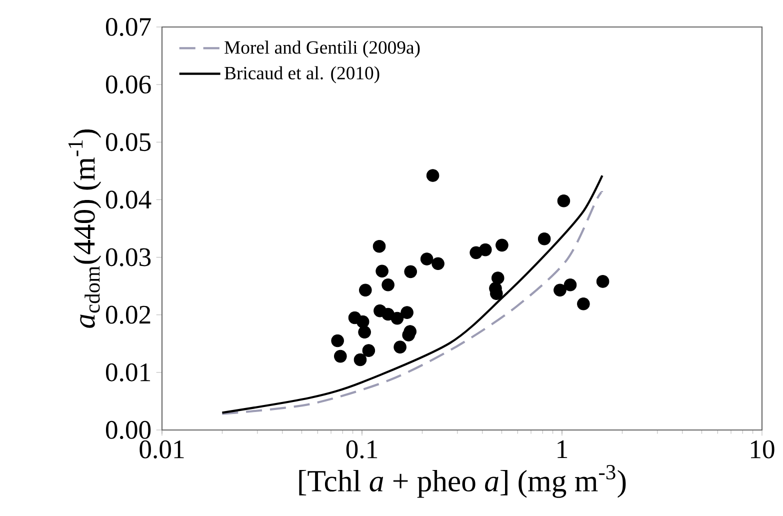 This screenshot has width=783, height=516. I want to click on x-tick-label: 1, so click(563, 449).